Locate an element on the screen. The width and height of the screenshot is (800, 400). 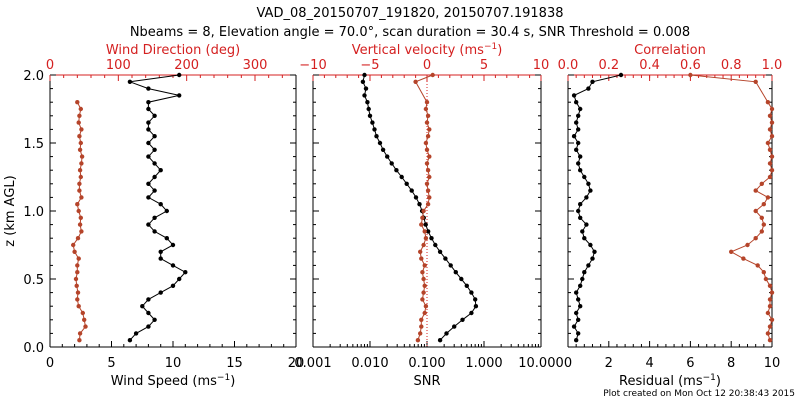
top-axis-label-text: Vertical velocity (ms is located at coordinates (418, 50).